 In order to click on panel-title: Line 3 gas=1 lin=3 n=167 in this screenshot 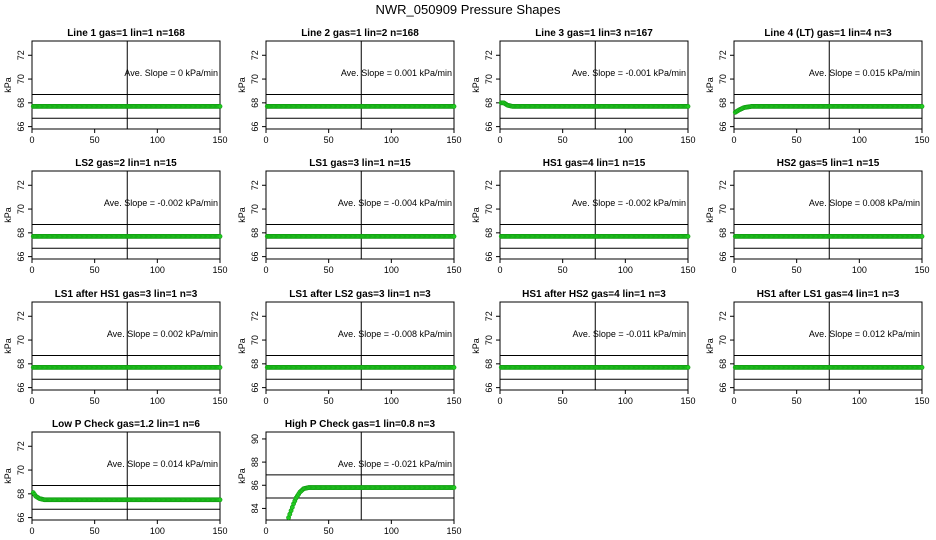, I will do `click(594, 33)`.